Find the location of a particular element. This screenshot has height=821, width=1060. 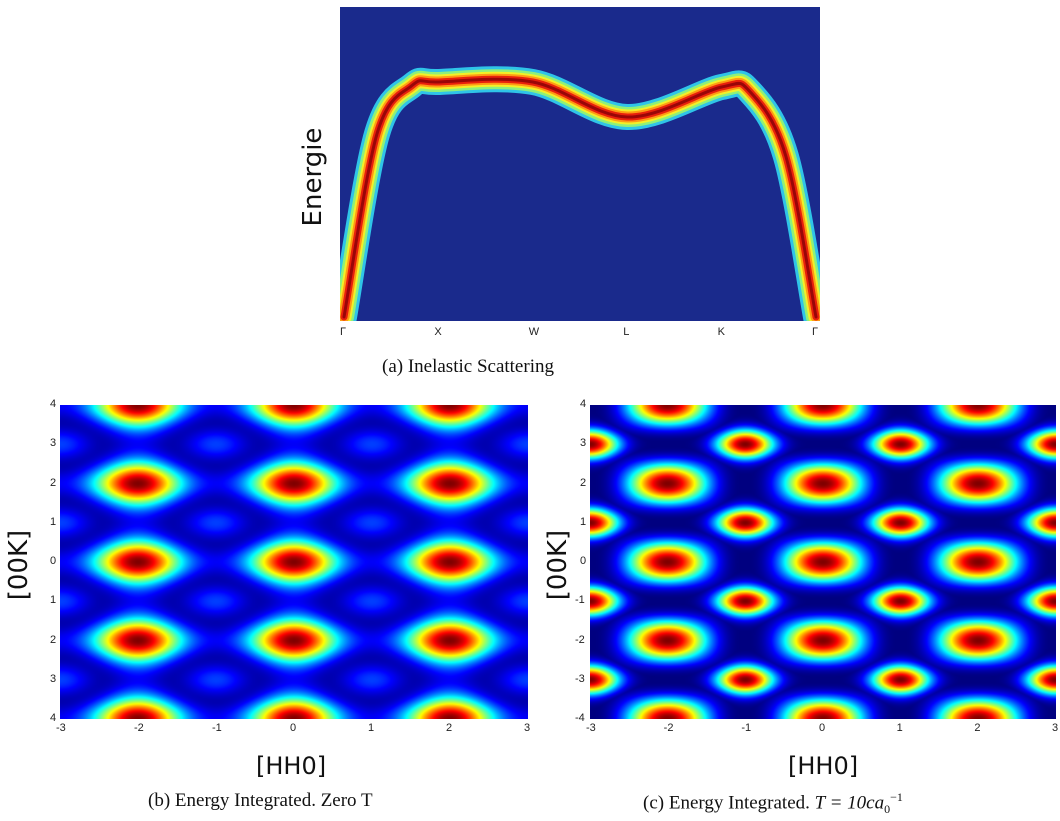

panel-c-xtick: 0 is located at coordinates (822, 728).